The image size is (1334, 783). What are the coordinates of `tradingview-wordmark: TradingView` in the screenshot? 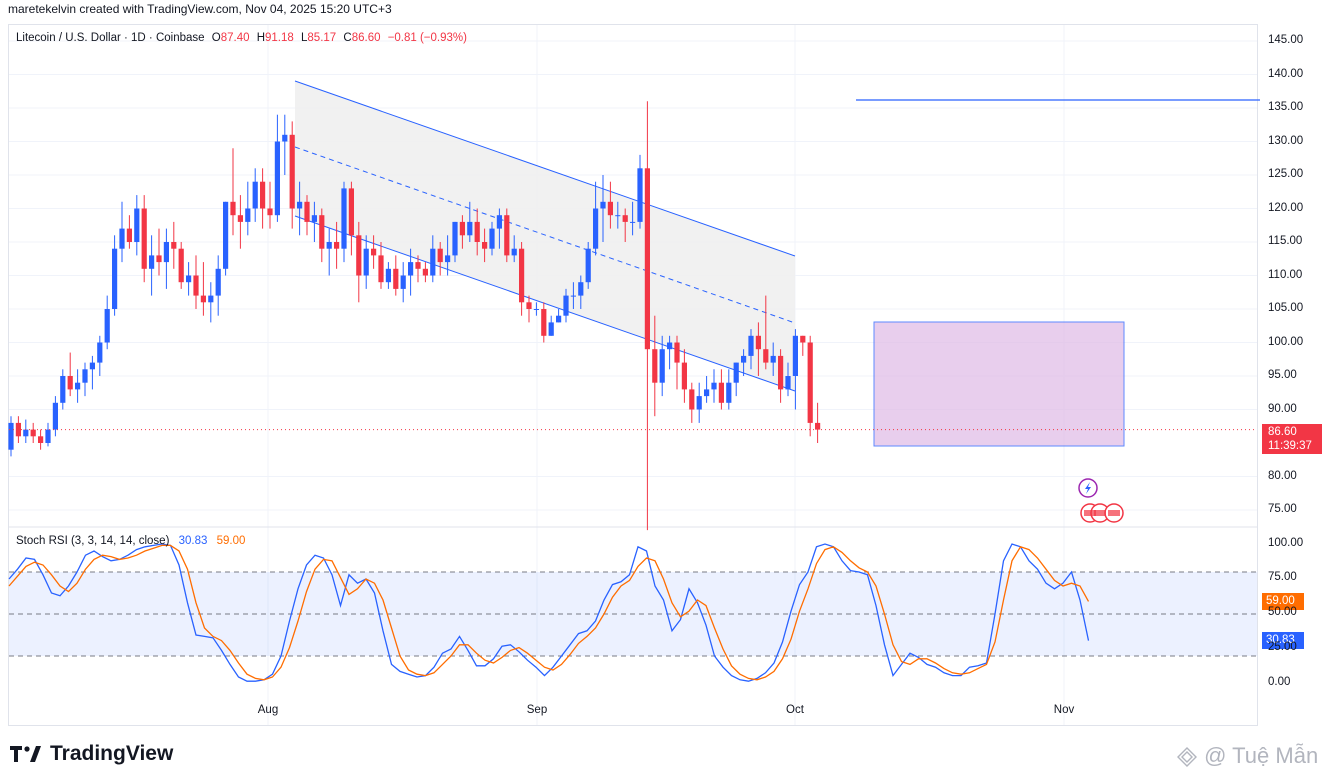 It's located at (112, 753).